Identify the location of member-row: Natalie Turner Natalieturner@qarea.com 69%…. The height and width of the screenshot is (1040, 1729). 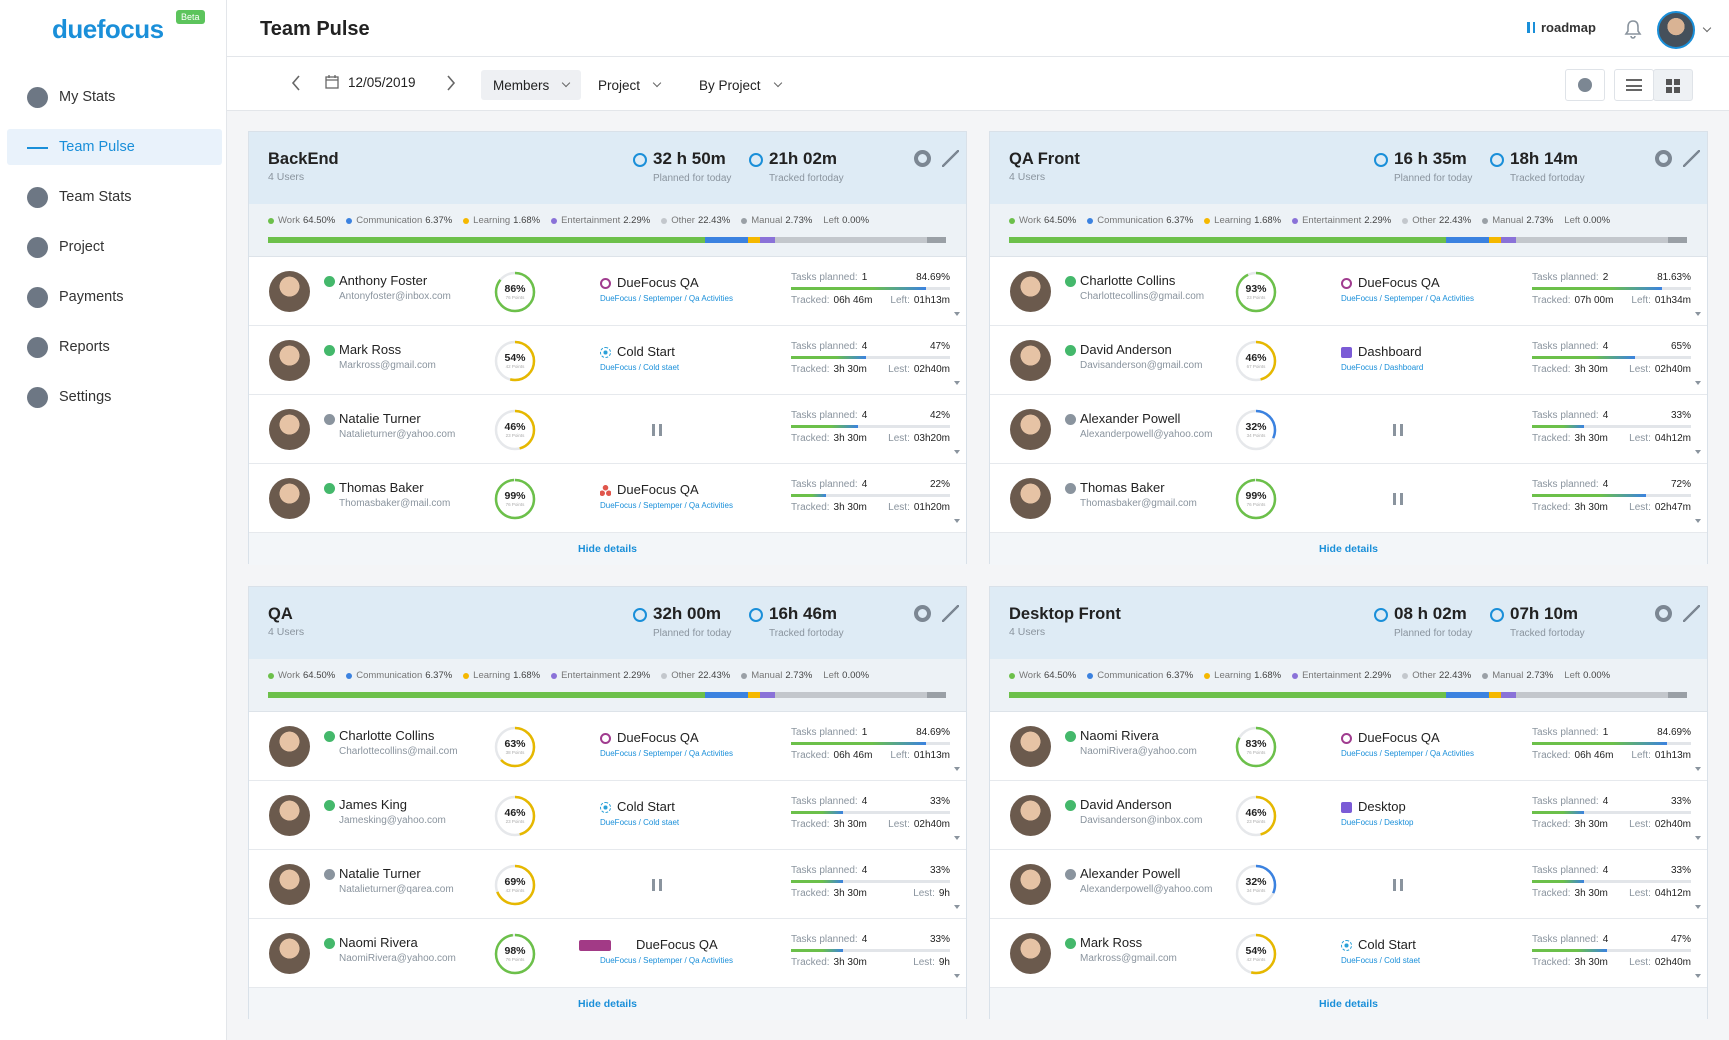
(607, 884).